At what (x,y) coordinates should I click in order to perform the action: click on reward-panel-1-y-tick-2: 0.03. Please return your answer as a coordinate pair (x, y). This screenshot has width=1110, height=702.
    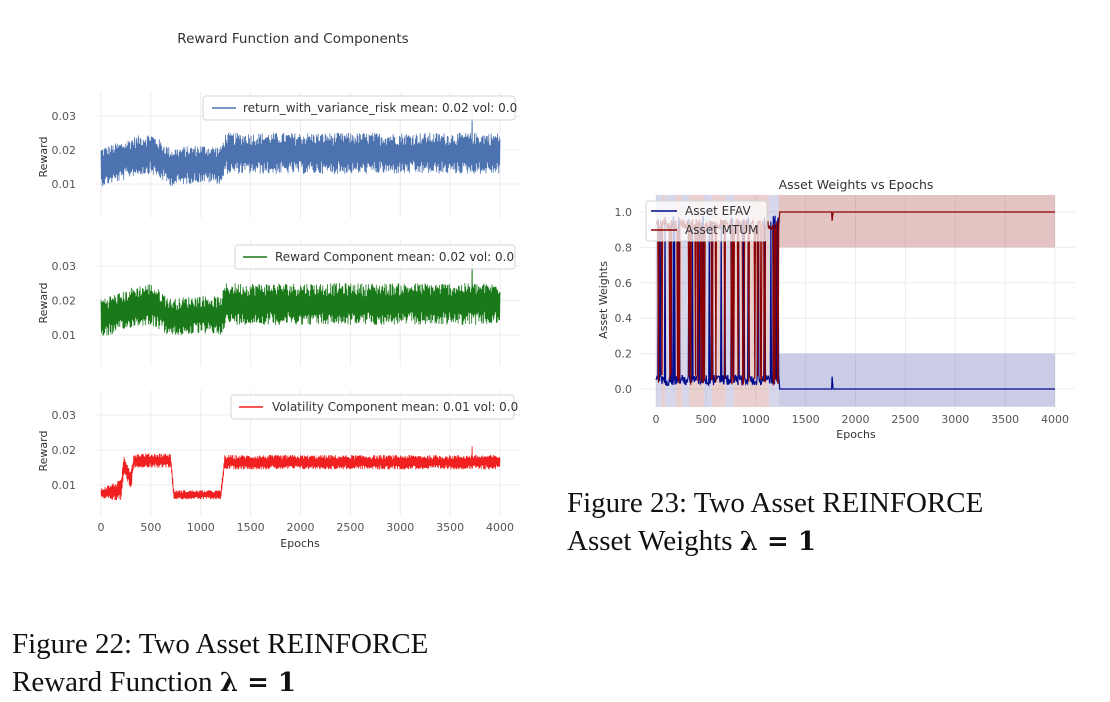
    Looking at the image, I should click on (64, 116).